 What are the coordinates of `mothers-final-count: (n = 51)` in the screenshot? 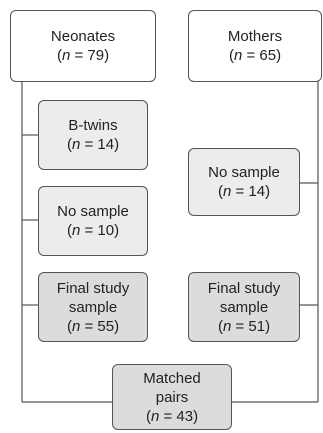 It's located at (244, 326).